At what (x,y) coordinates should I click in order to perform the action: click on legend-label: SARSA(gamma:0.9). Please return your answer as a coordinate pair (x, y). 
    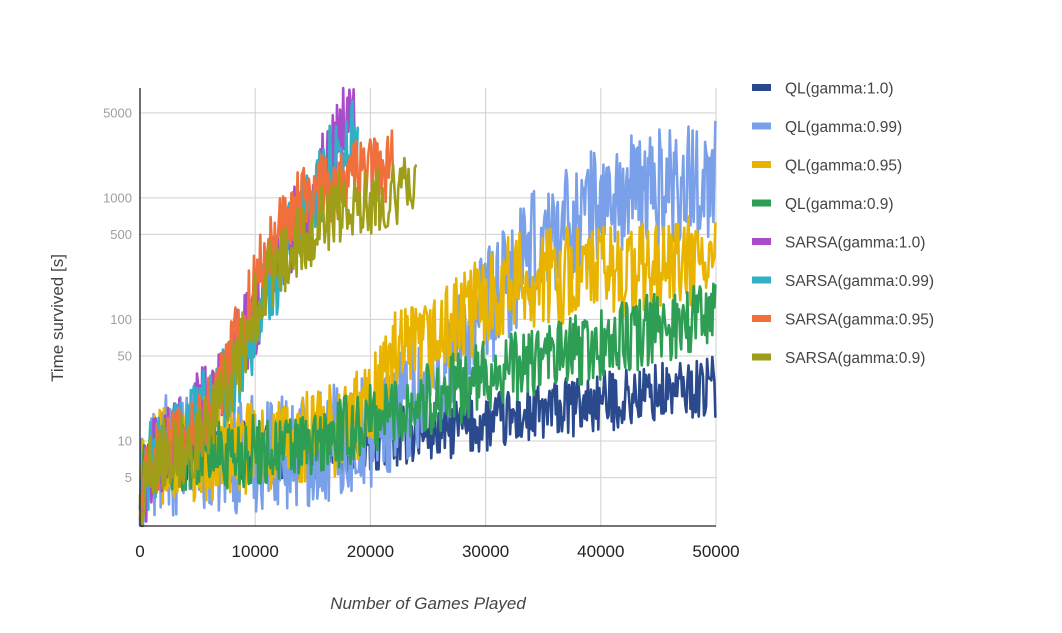
    Looking at the image, I should click on (855, 358).